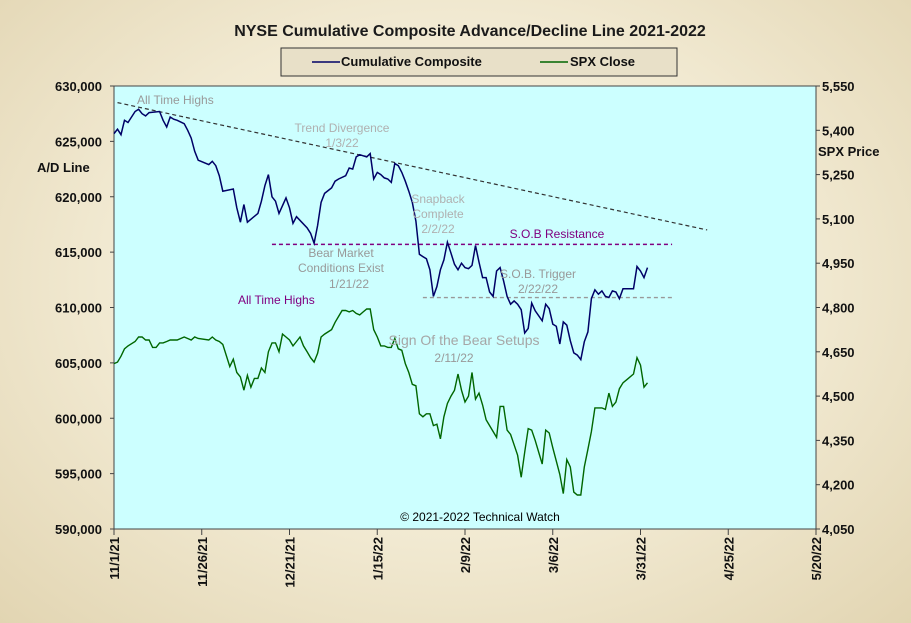 The height and width of the screenshot is (623, 911). I want to click on legend: Cumulative Composite SPX Close, so click(479, 62).